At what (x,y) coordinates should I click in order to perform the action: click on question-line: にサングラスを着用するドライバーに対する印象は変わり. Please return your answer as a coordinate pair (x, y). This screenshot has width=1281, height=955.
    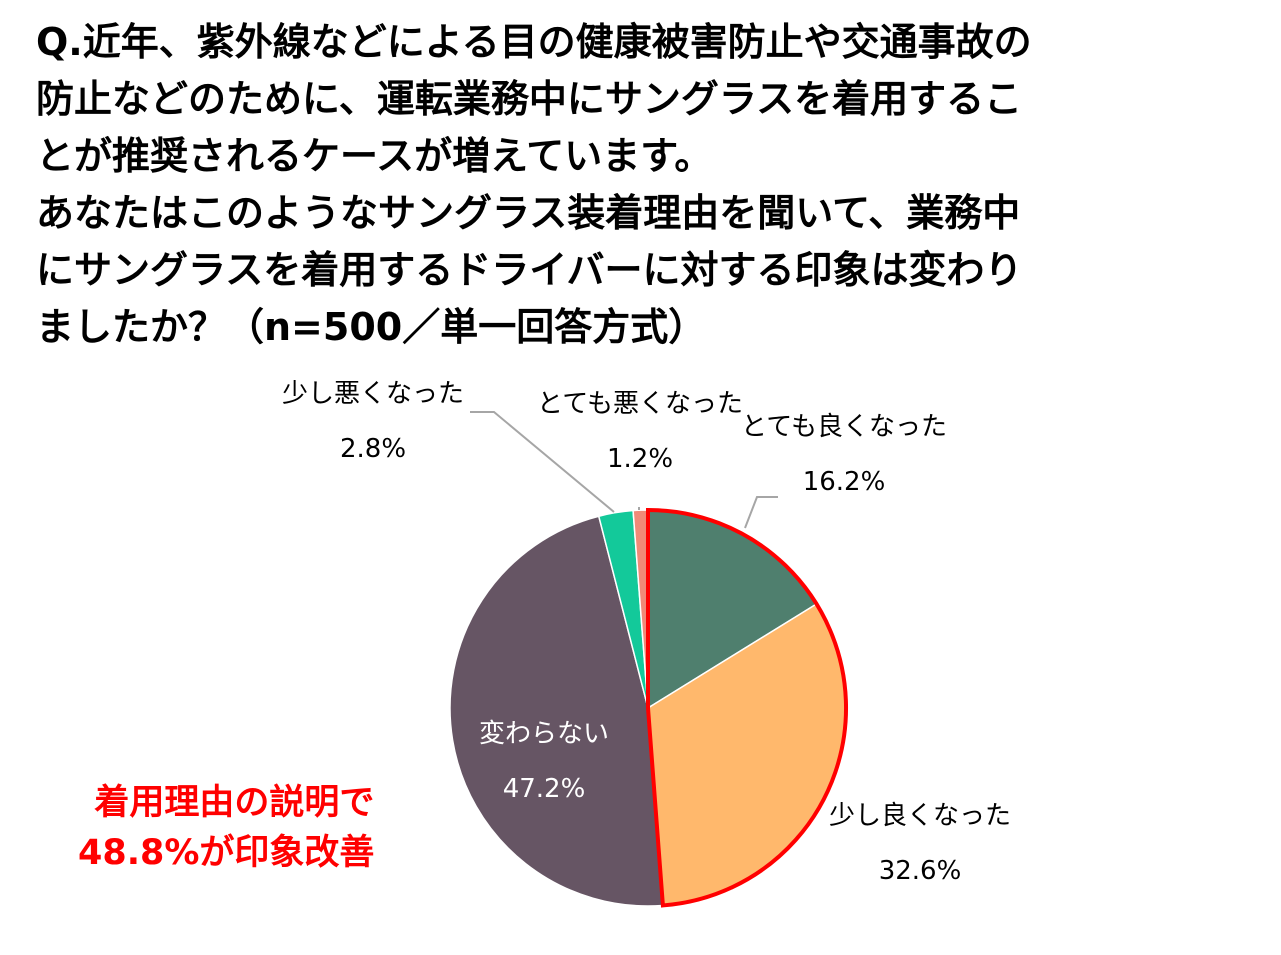
    Looking at the image, I should click on (529, 270).